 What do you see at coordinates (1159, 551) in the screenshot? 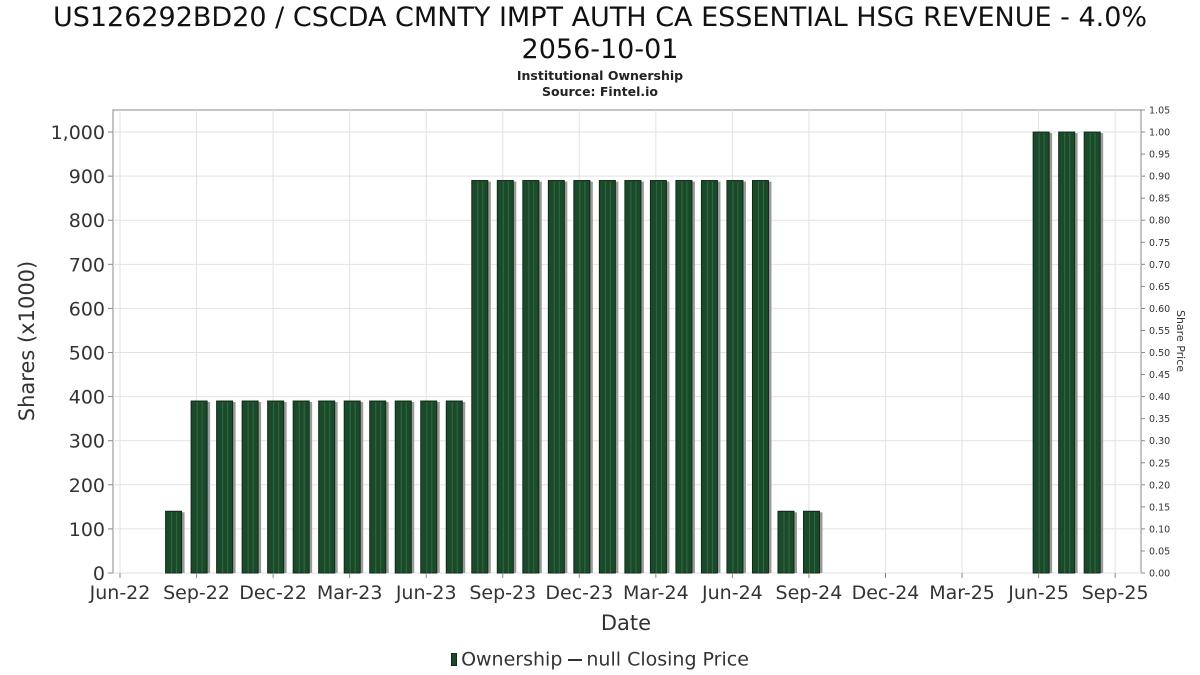
I see `y2-tick-label: 0.05` at bounding box center [1159, 551].